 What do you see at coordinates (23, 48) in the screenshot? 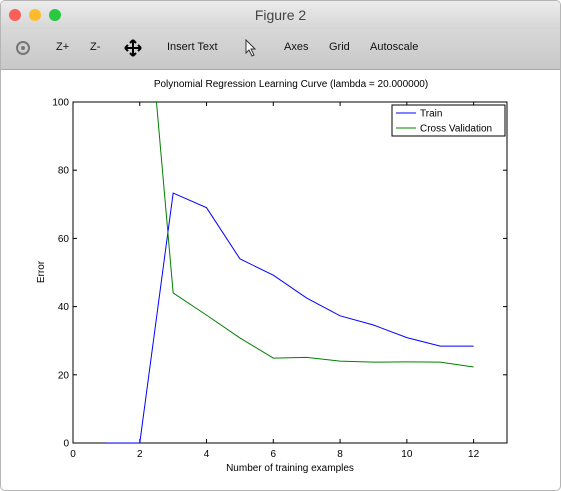
I see `rotate-icon` at bounding box center [23, 48].